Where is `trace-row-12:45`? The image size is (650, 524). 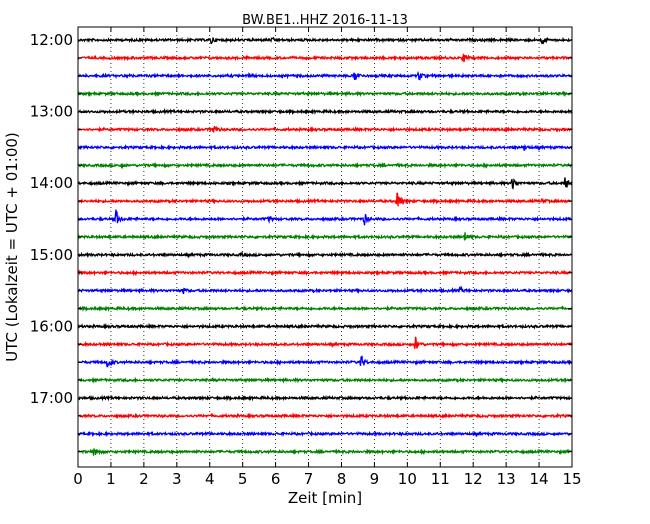 trace-row-12:45 is located at coordinates (325, 94).